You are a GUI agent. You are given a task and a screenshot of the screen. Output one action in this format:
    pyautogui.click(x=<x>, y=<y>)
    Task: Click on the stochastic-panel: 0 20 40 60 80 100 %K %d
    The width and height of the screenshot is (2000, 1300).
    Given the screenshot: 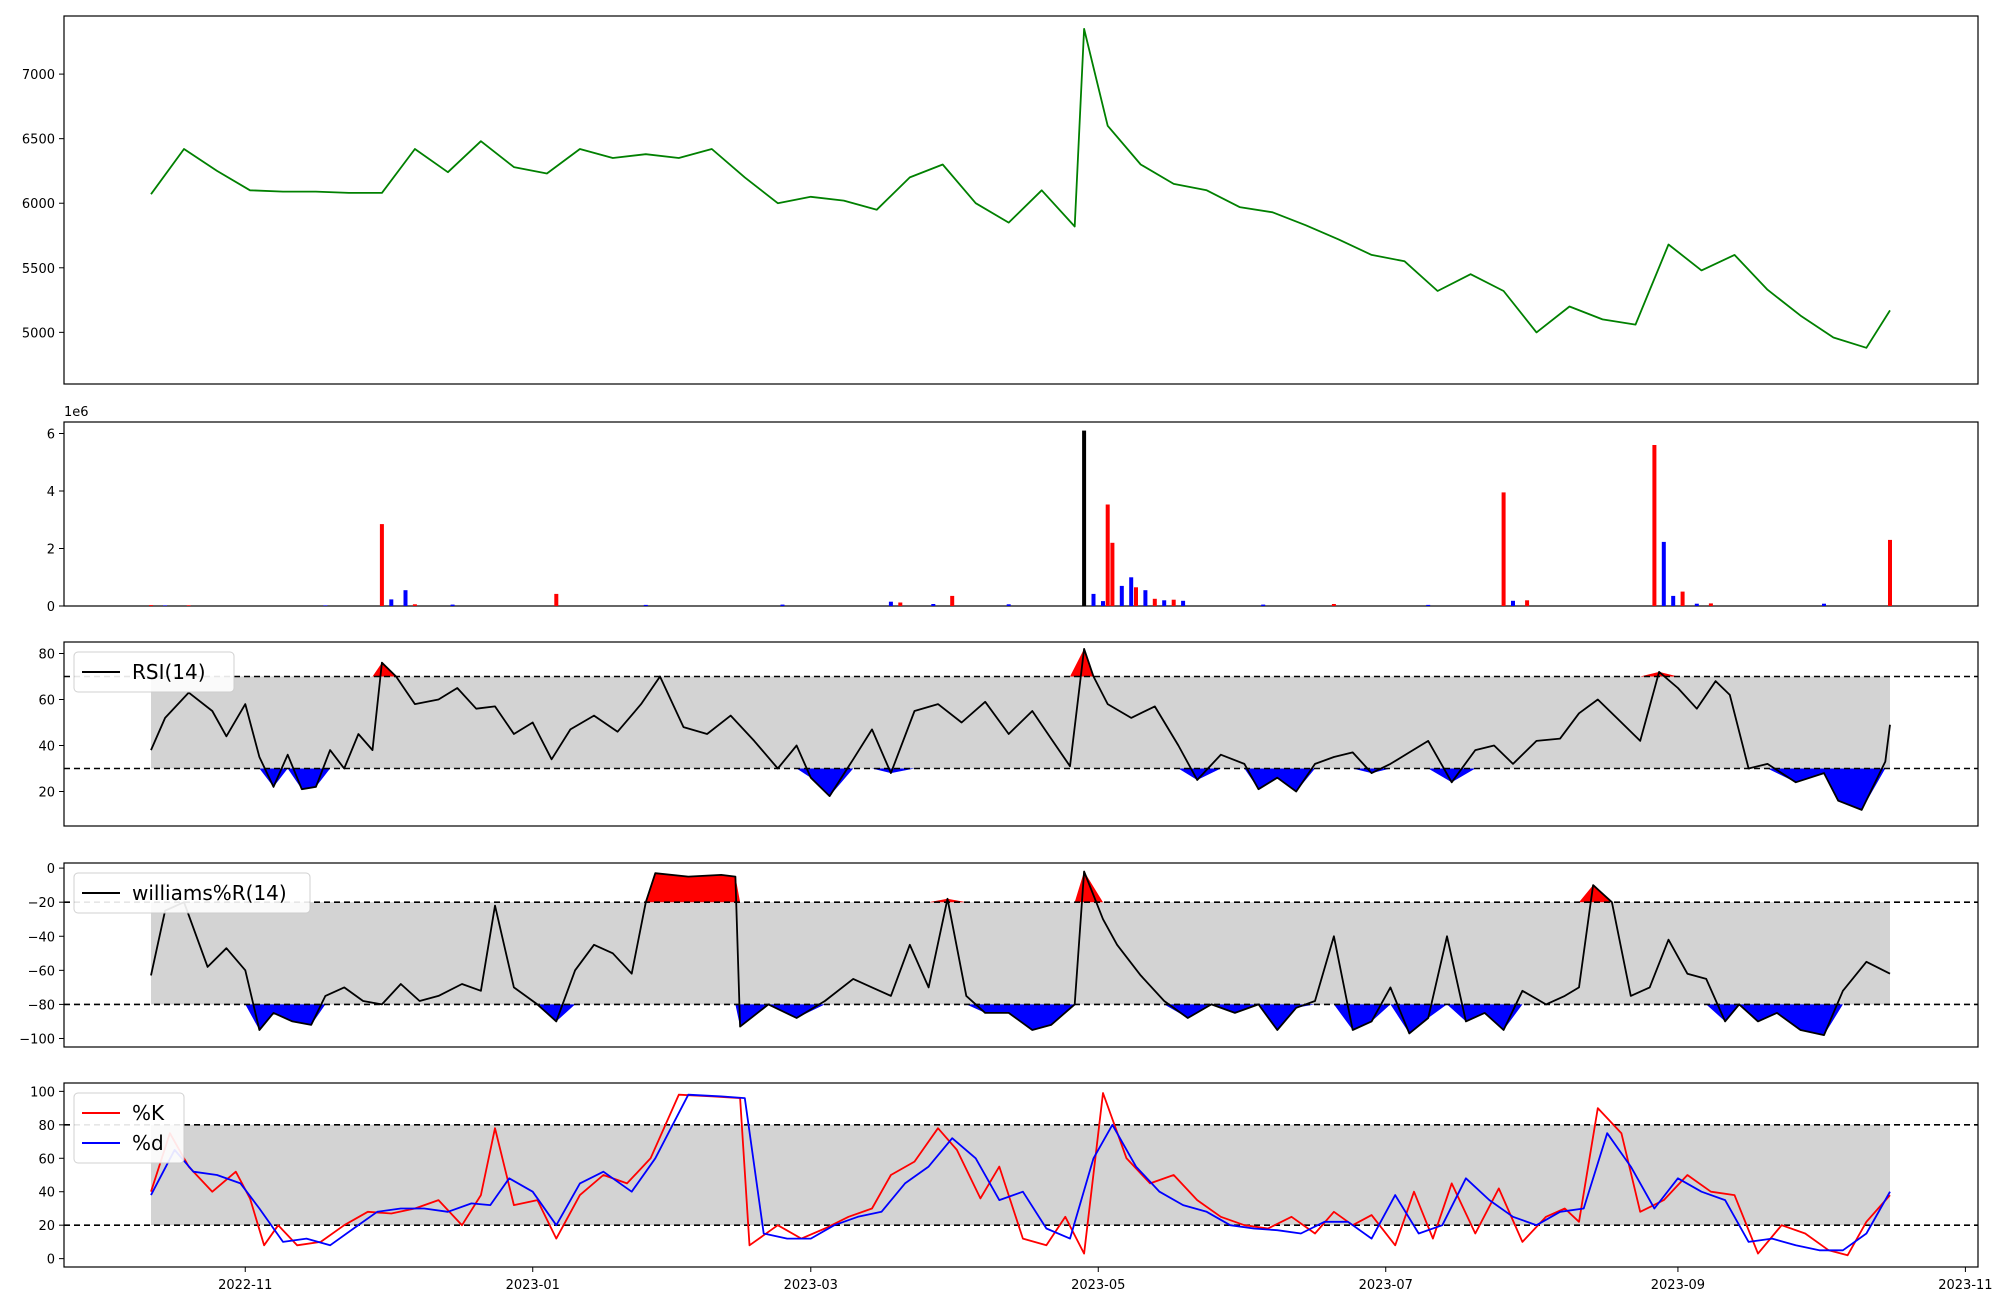 What is the action you would take?
    pyautogui.click(x=1004, y=1175)
    